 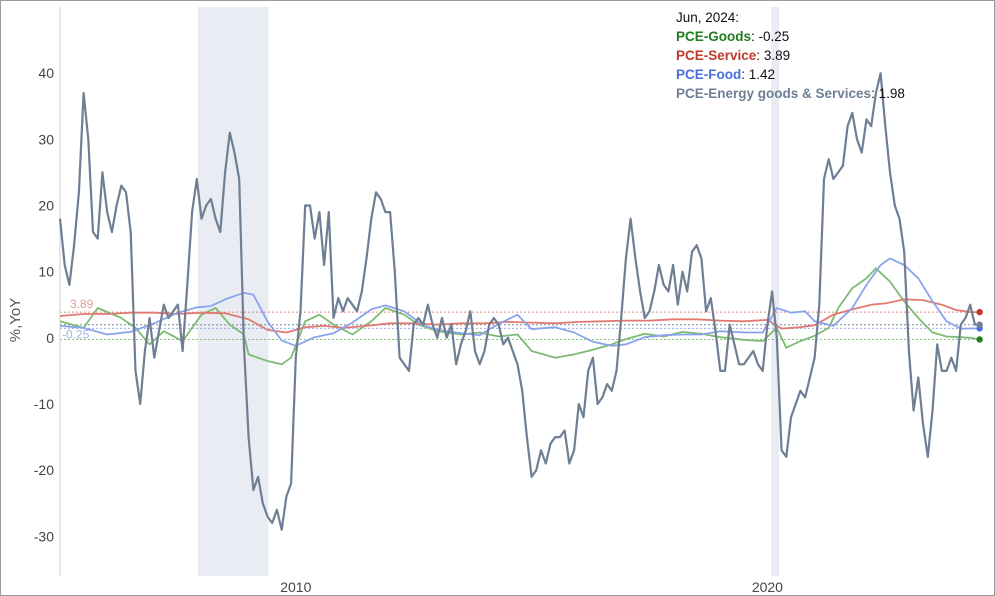 What do you see at coordinates (44, 304) in the screenshot?
I see `y-axis-ticks: -30 -20 -10 0 10 20 30 40` at bounding box center [44, 304].